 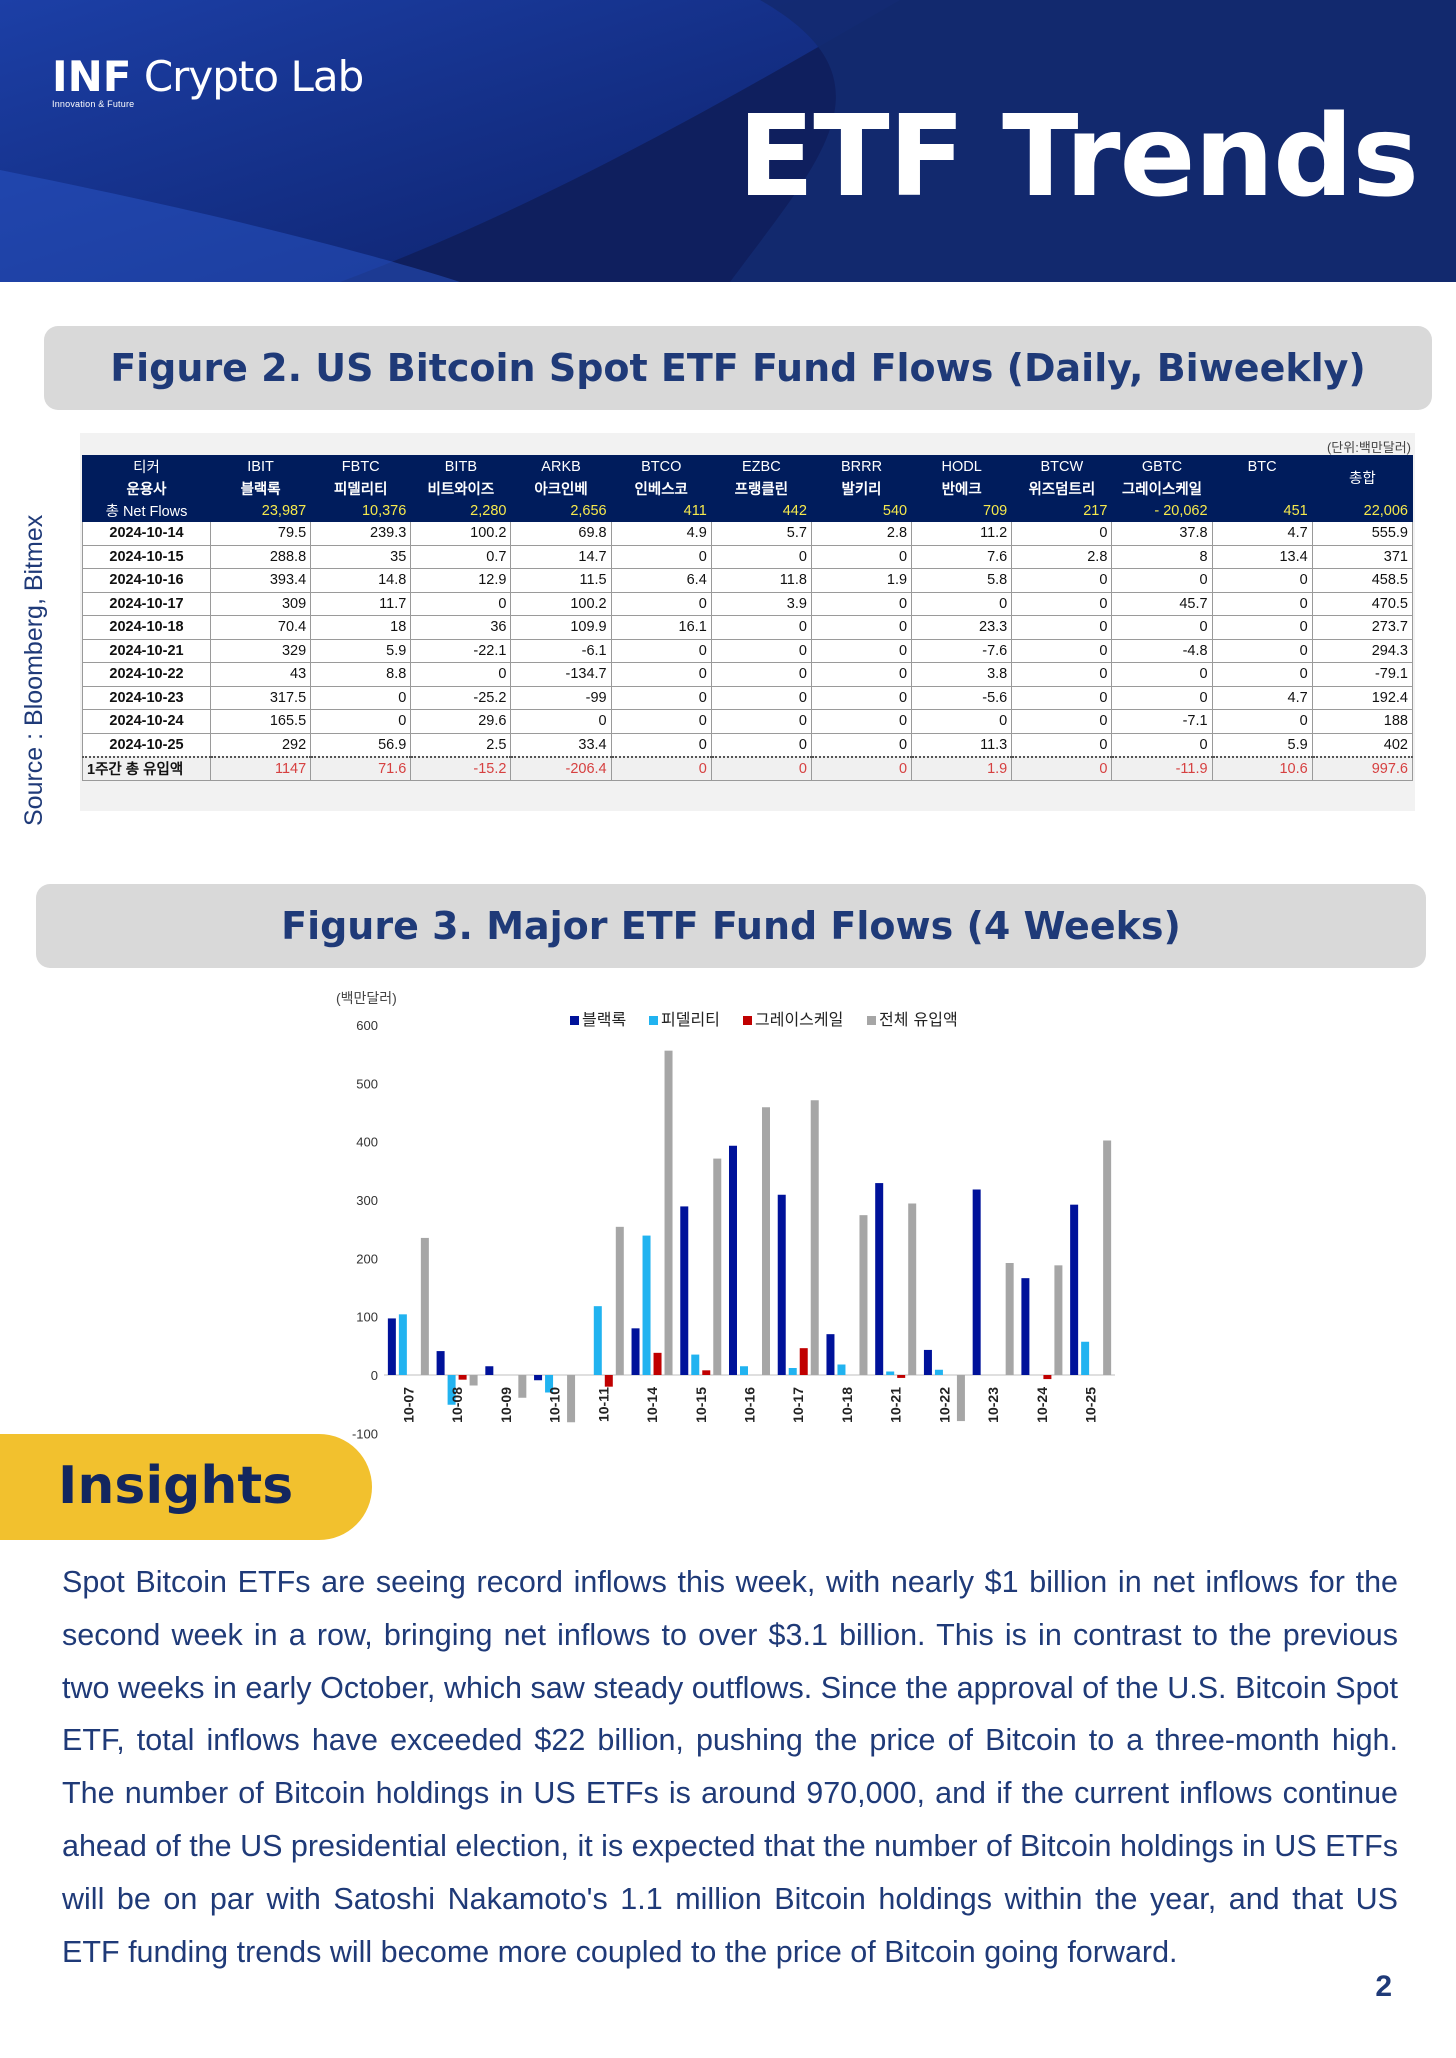 What do you see at coordinates (1162, 533) in the screenshot?
I see `flow-cell: 37.8` at bounding box center [1162, 533].